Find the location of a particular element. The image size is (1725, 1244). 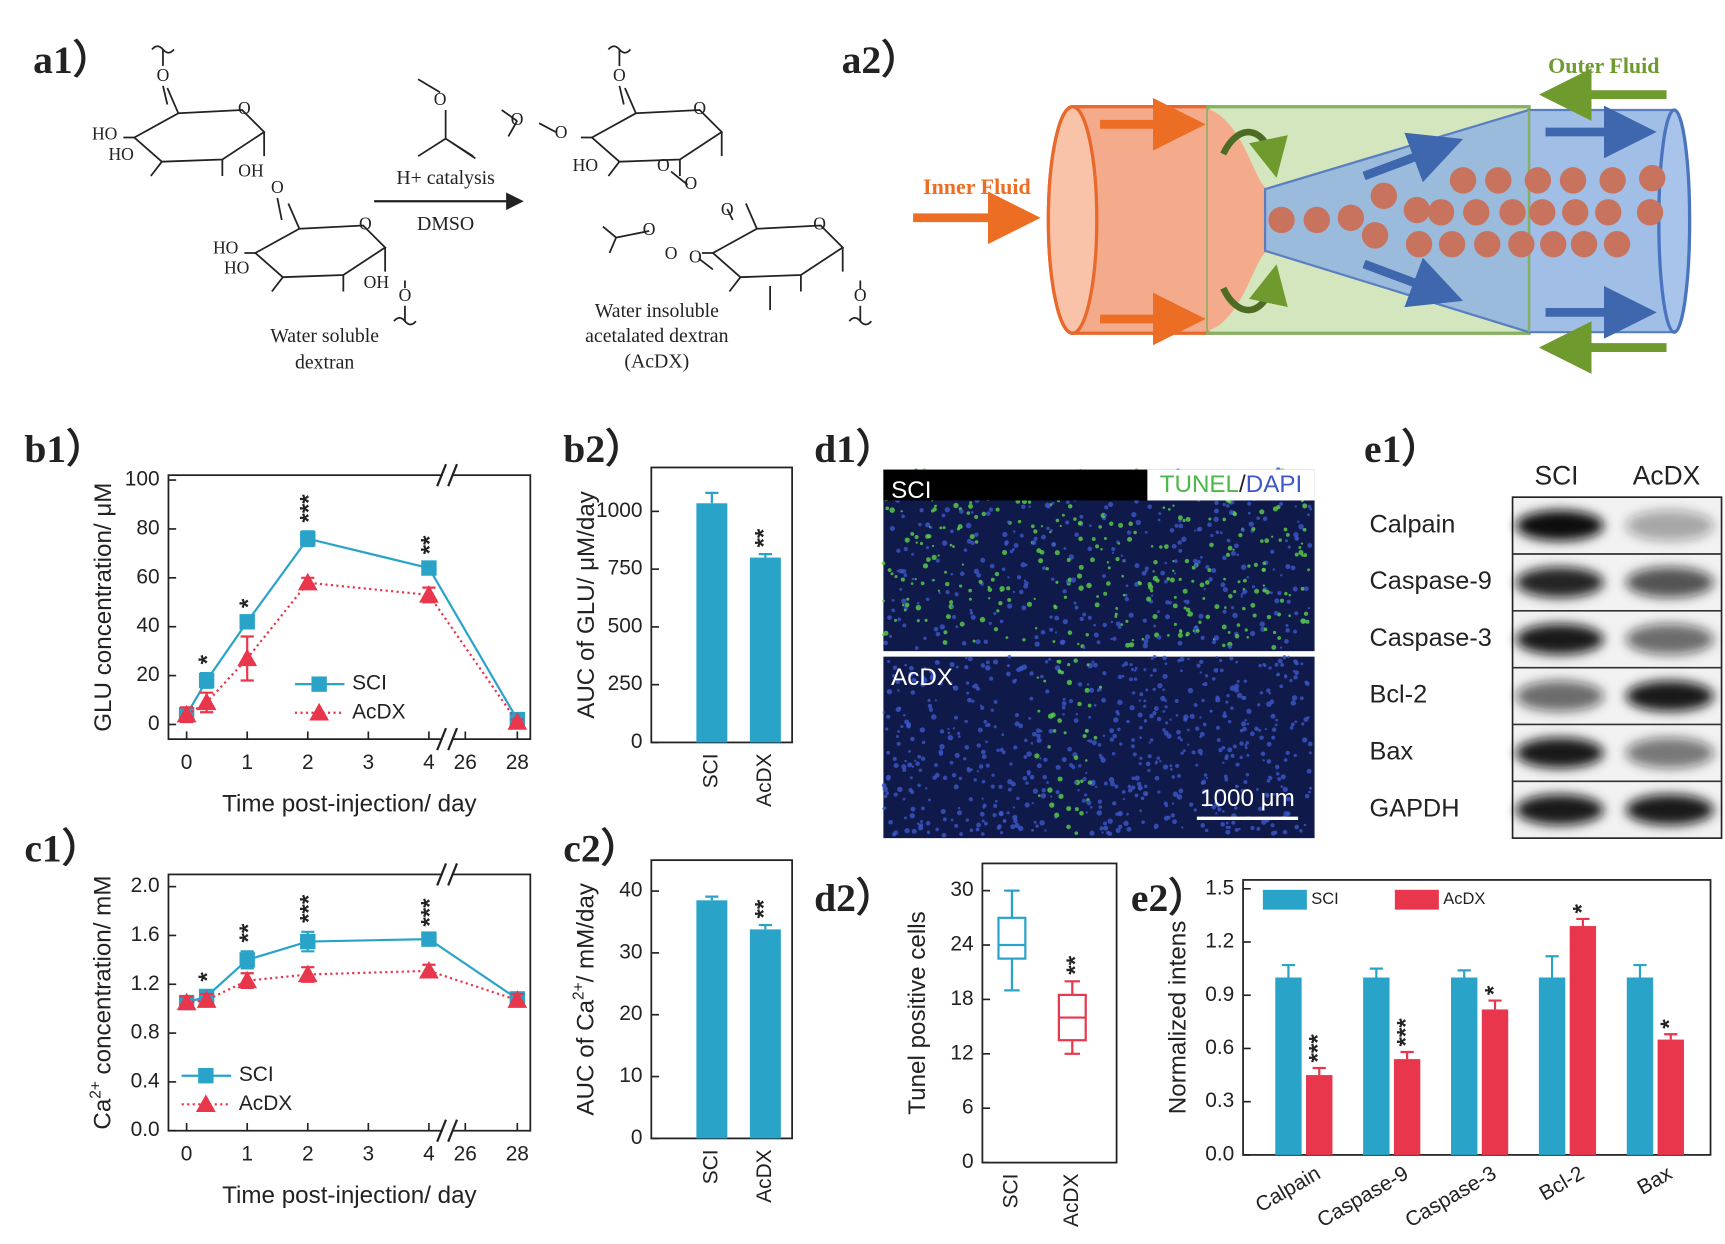

image-group-label: SCI is located at coordinates (911, 490).